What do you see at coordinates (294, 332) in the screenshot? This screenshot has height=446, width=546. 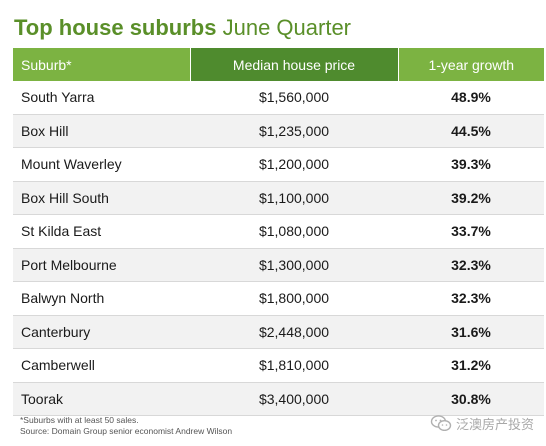 I see `price-cell: $2,448,000` at bounding box center [294, 332].